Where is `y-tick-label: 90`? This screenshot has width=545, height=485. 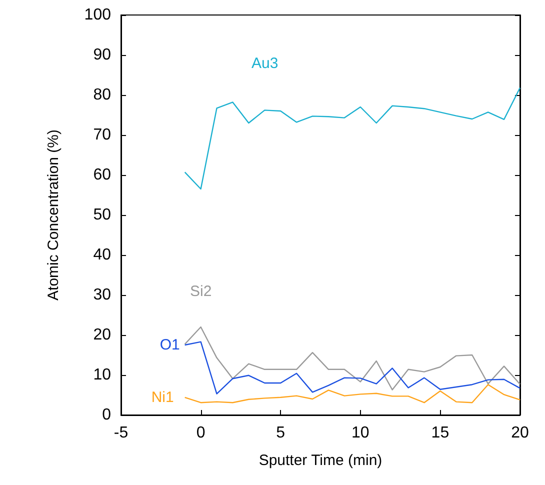
y-tick-label: 90 is located at coordinates (102, 55).